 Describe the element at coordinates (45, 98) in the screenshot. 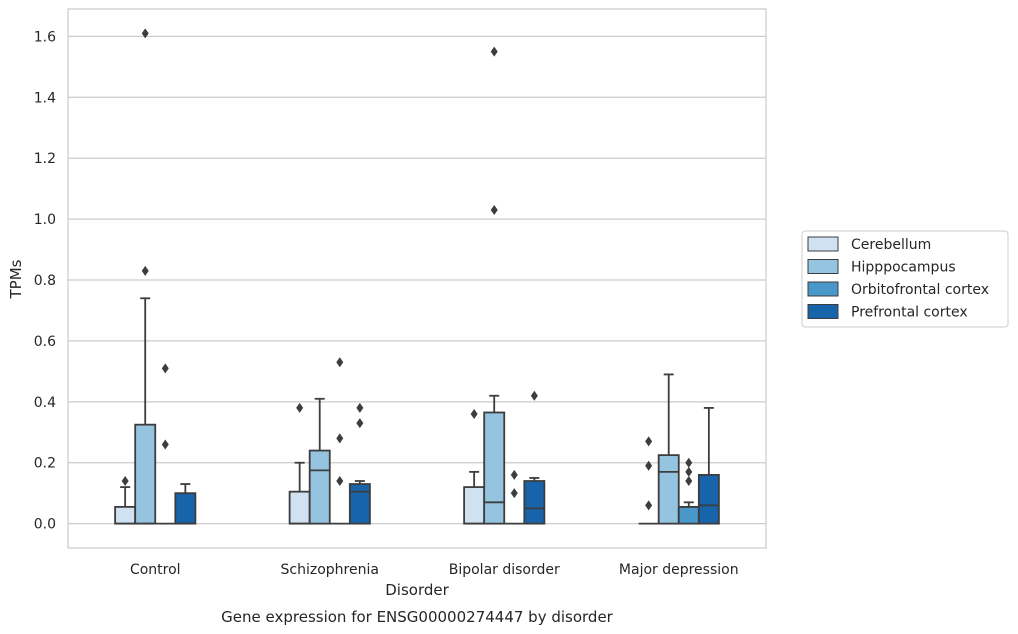

I see `y-tick-label: 1.4` at that location.